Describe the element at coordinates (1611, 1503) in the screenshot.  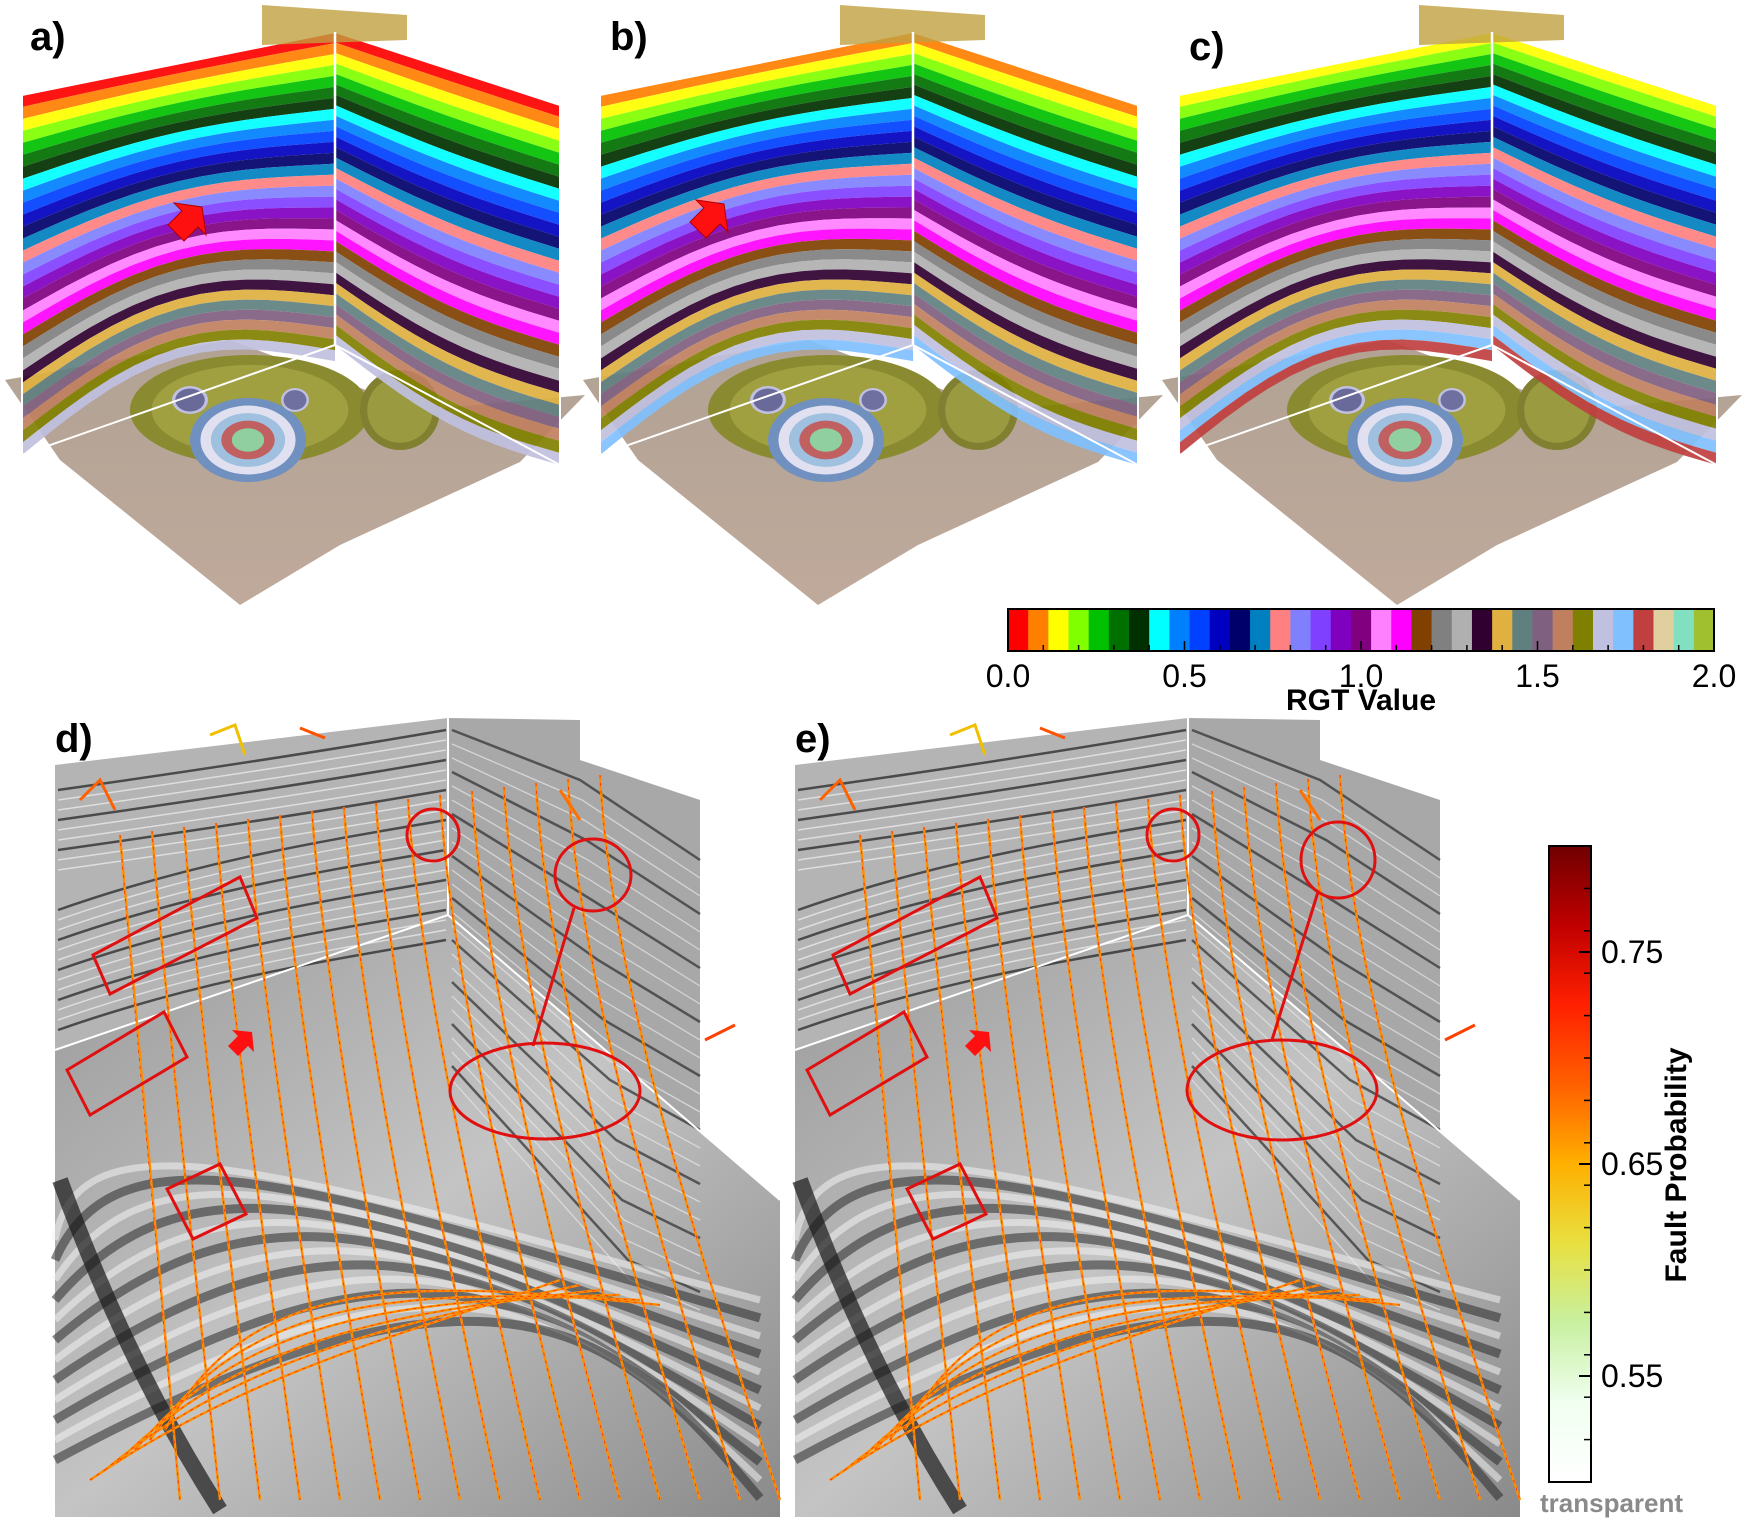
I see `fault-colorbar-bottom-label: transparent` at that location.